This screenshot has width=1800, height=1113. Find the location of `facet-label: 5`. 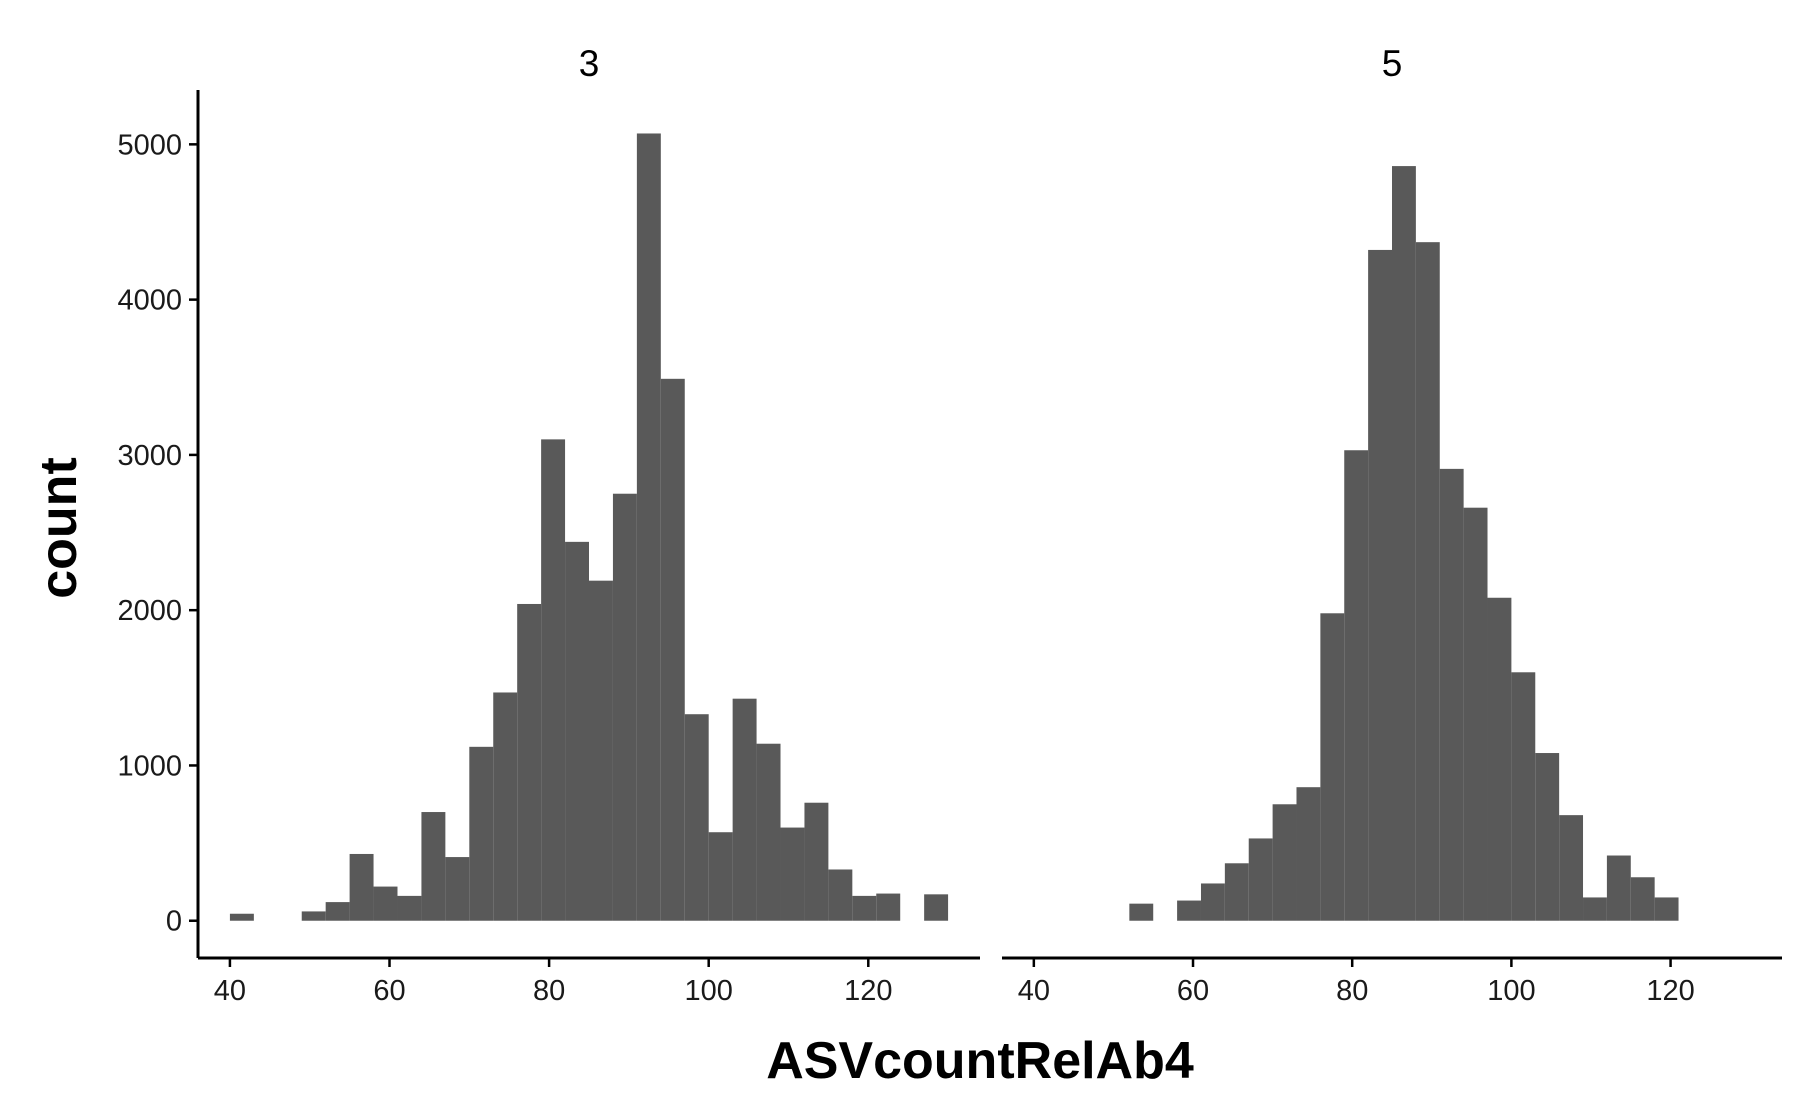

facet-label: 5 is located at coordinates (1392, 63).